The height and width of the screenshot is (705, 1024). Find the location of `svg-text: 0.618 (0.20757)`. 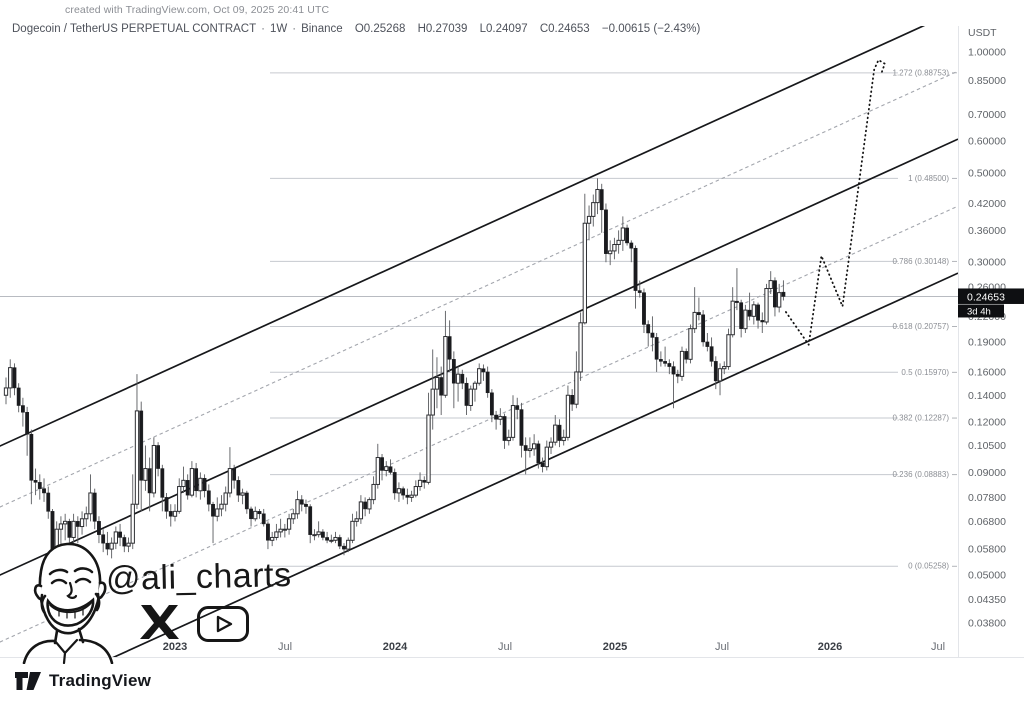

svg-text: 0.618 (0.20757) is located at coordinates (921, 326).